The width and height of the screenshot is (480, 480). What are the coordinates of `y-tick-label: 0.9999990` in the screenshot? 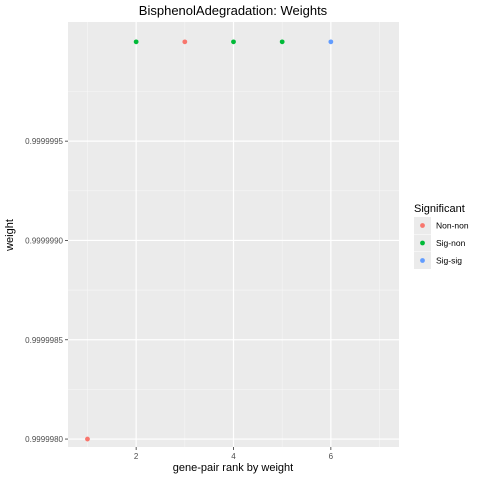 It's located at (44, 240).